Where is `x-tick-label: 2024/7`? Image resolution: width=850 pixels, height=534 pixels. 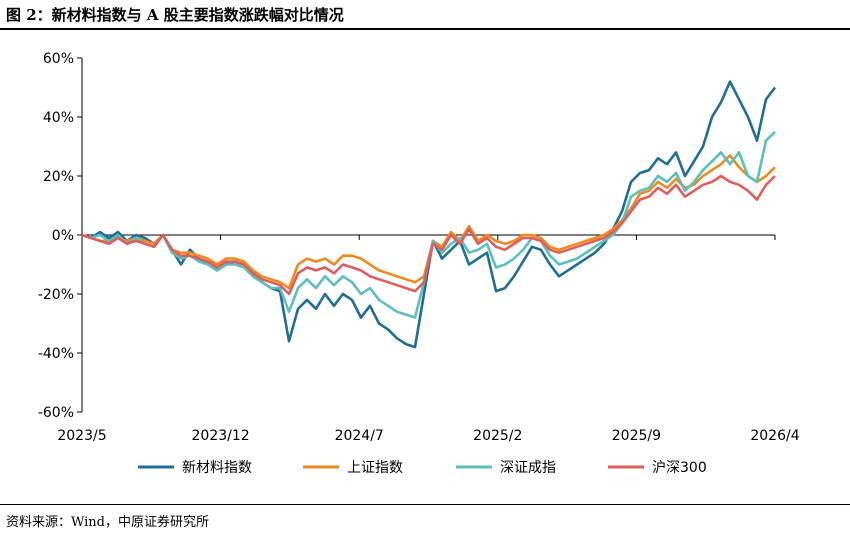
x-tick-label: 2024/7 is located at coordinates (359, 436).